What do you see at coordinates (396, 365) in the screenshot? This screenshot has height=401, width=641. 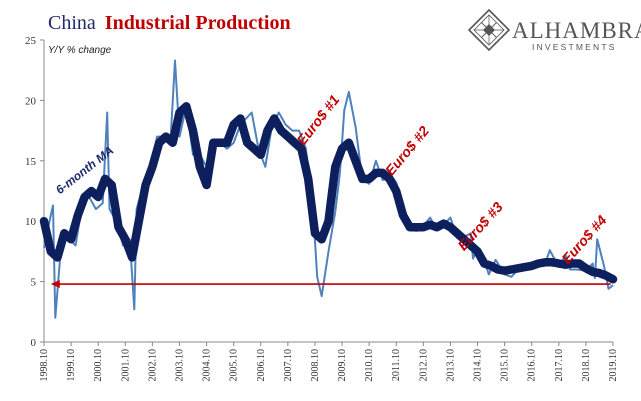 I see `x-tick-label: 2011.10` at bounding box center [396, 365].